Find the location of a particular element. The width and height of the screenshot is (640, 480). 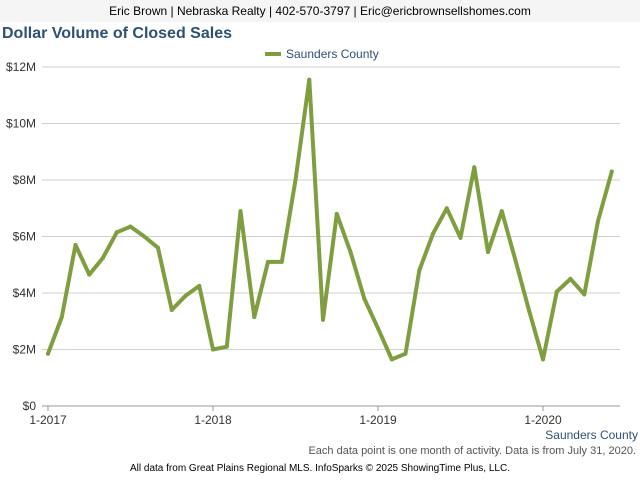

corner-region-label: Saunders County is located at coordinates (591, 435).